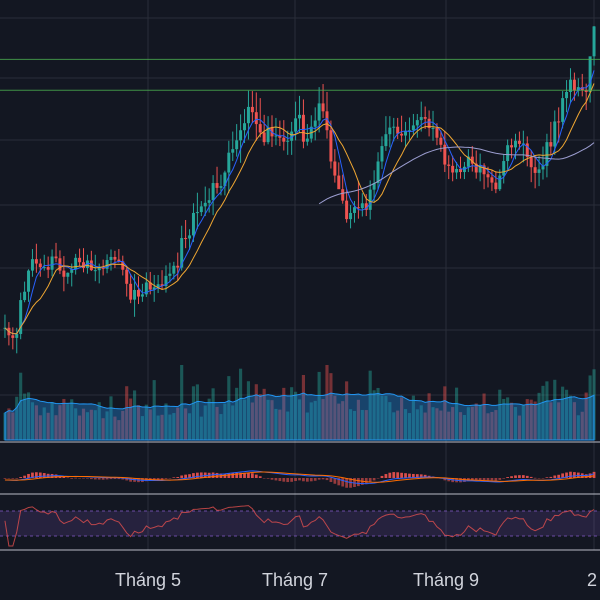 This screenshot has width=600, height=600. I want to click on macd-indicator, so click(299, 479).